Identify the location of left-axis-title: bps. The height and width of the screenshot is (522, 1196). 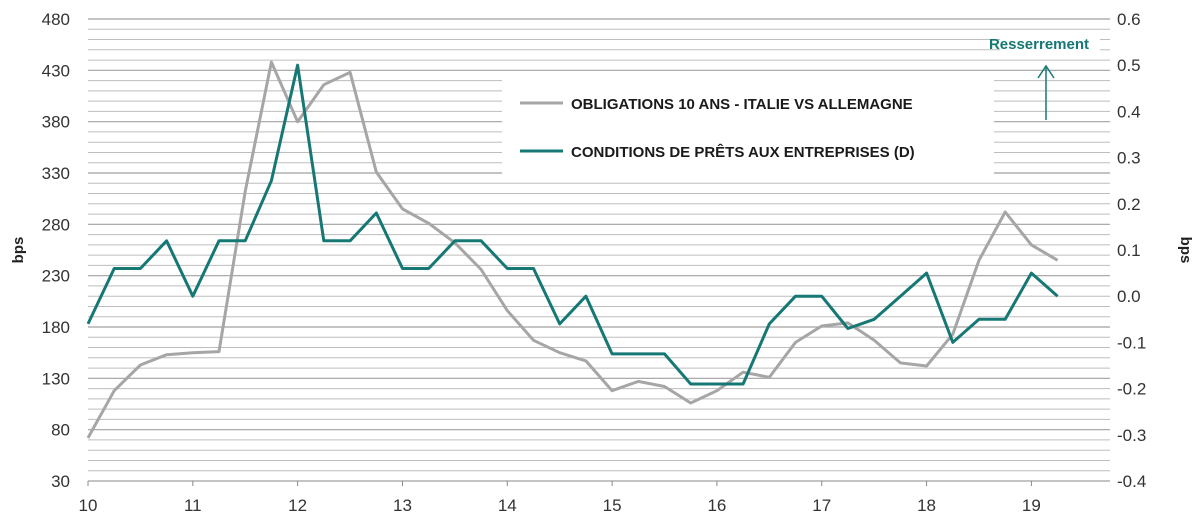
(18, 250).